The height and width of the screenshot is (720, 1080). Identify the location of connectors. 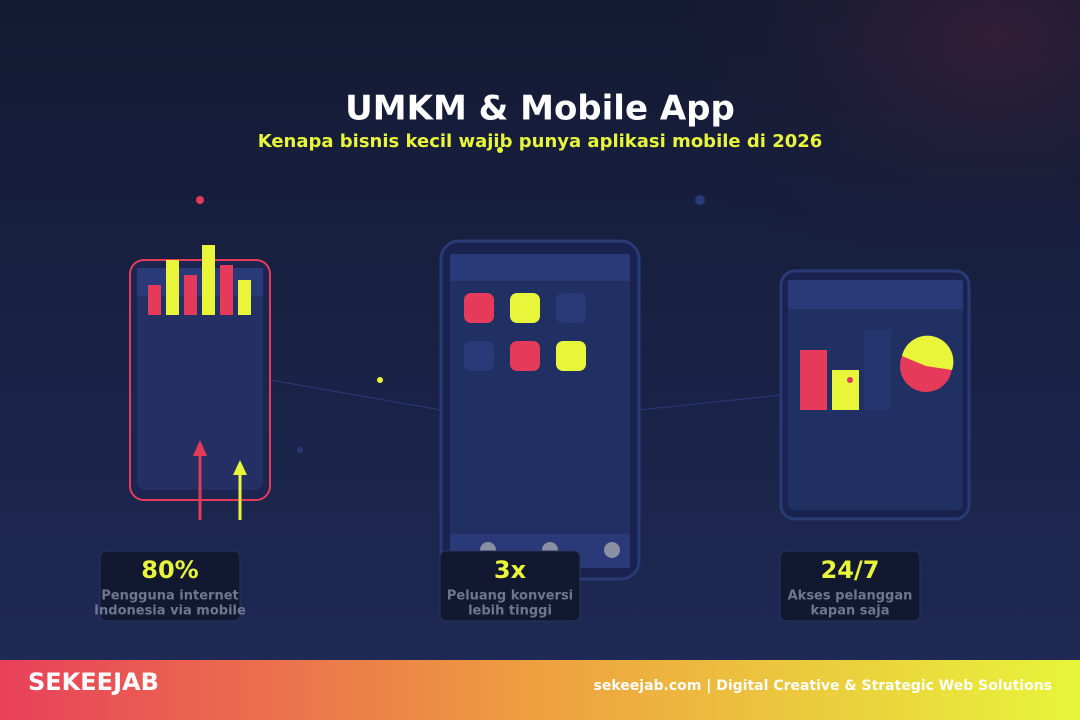
(525, 395).